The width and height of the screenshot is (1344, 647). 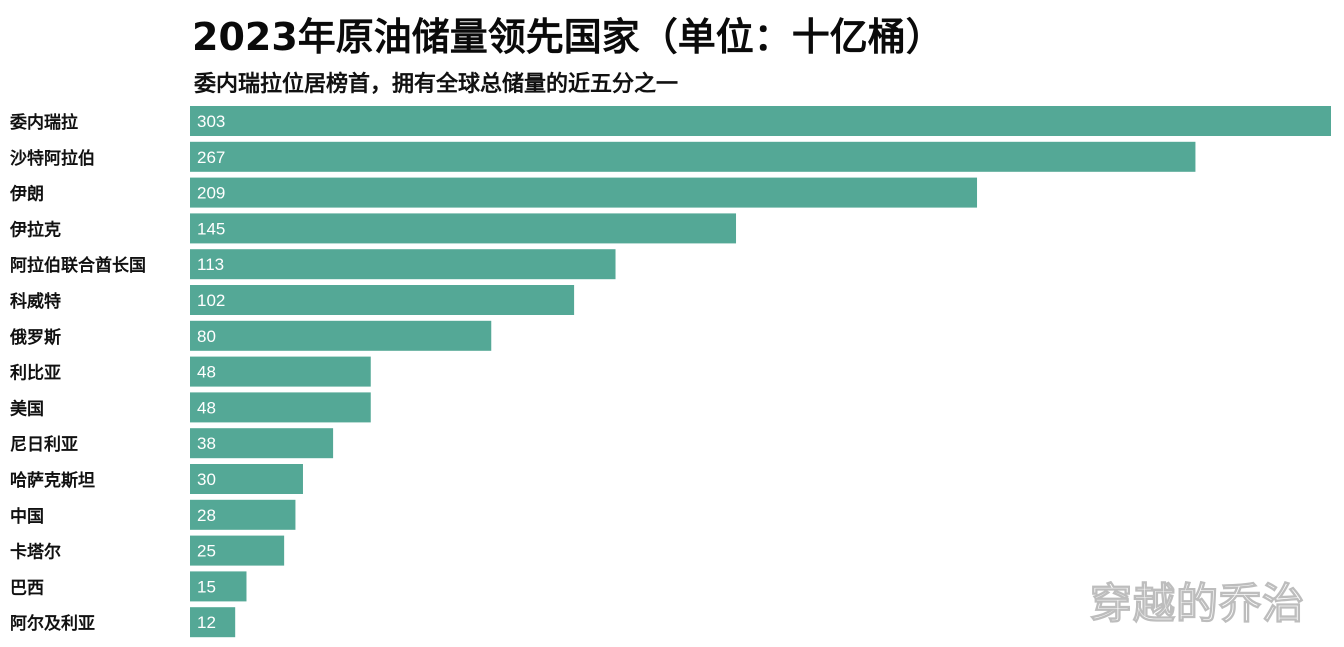 I want to click on category-label: 阿尔及利亚, so click(x=52, y=623).